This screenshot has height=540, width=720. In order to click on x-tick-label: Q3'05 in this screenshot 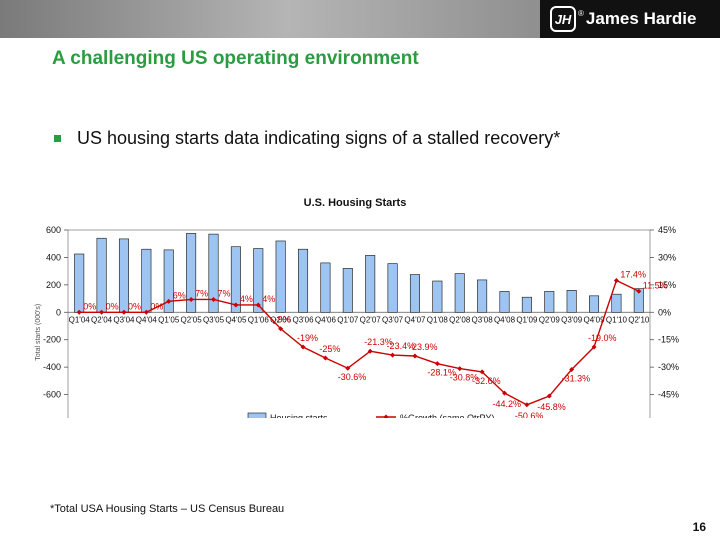, I will do `click(214, 319)`.